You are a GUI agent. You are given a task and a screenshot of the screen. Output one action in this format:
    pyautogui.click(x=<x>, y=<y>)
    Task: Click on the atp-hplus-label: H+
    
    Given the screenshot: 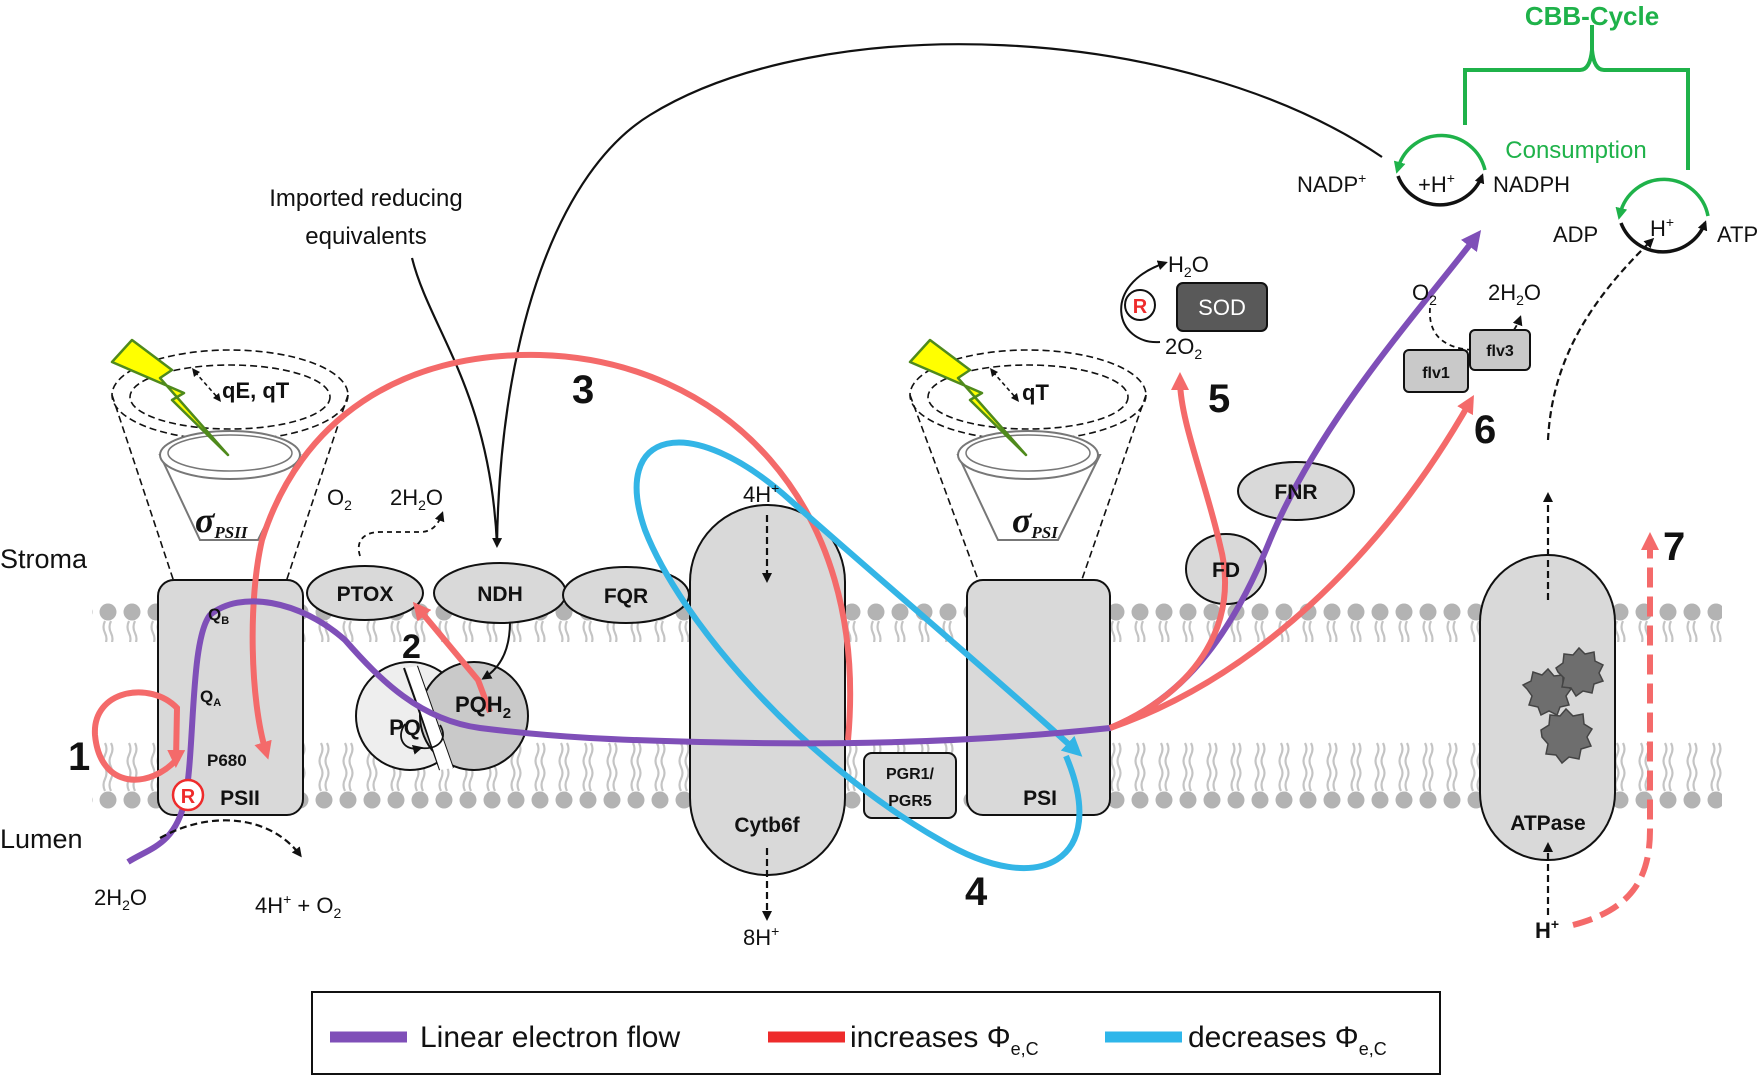 What is the action you would take?
    pyautogui.click(x=1662, y=227)
    